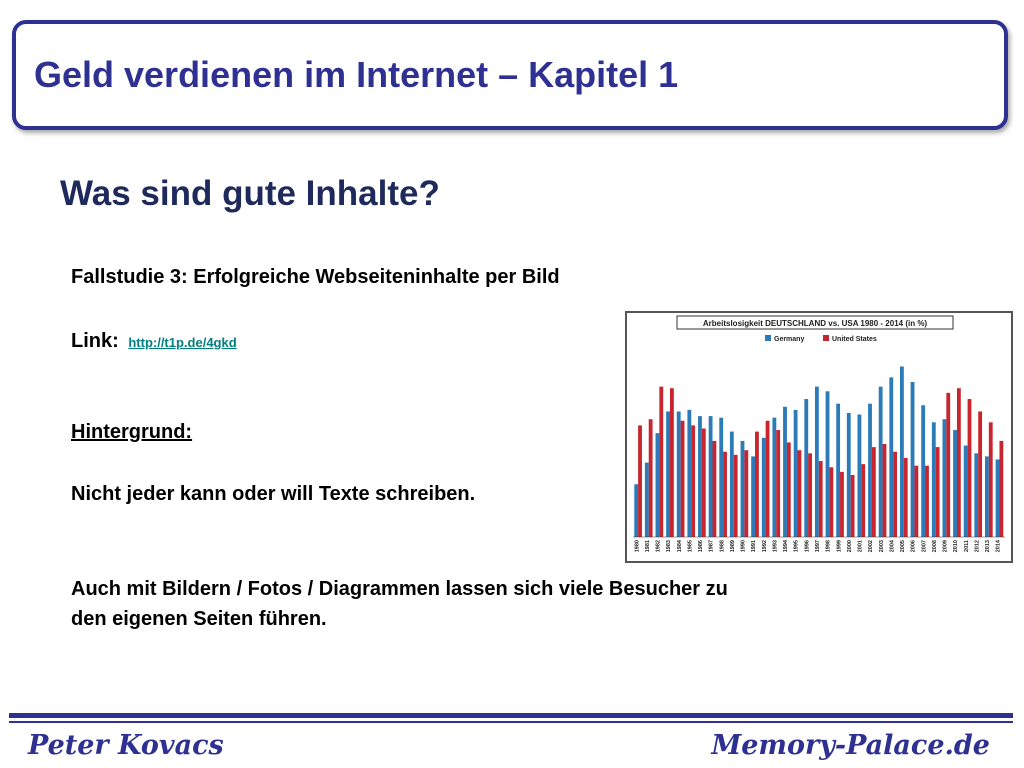  What do you see at coordinates (946, 546) in the screenshot?
I see `x-label-2009: 2009` at bounding box center [946, 546].